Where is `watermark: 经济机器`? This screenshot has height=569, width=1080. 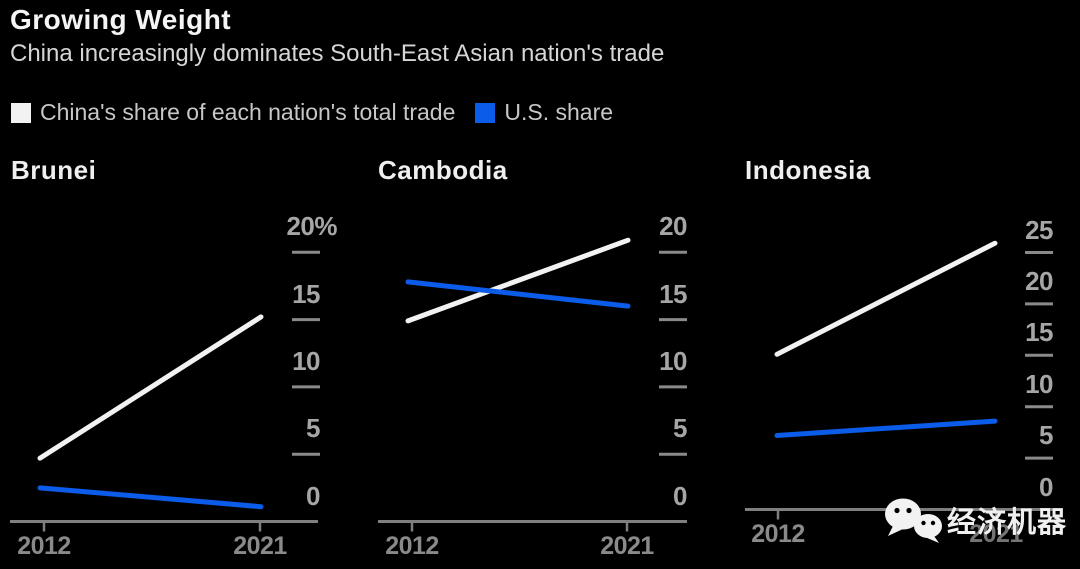
watermark: 经济机器 is located at coordinates (974, 520).